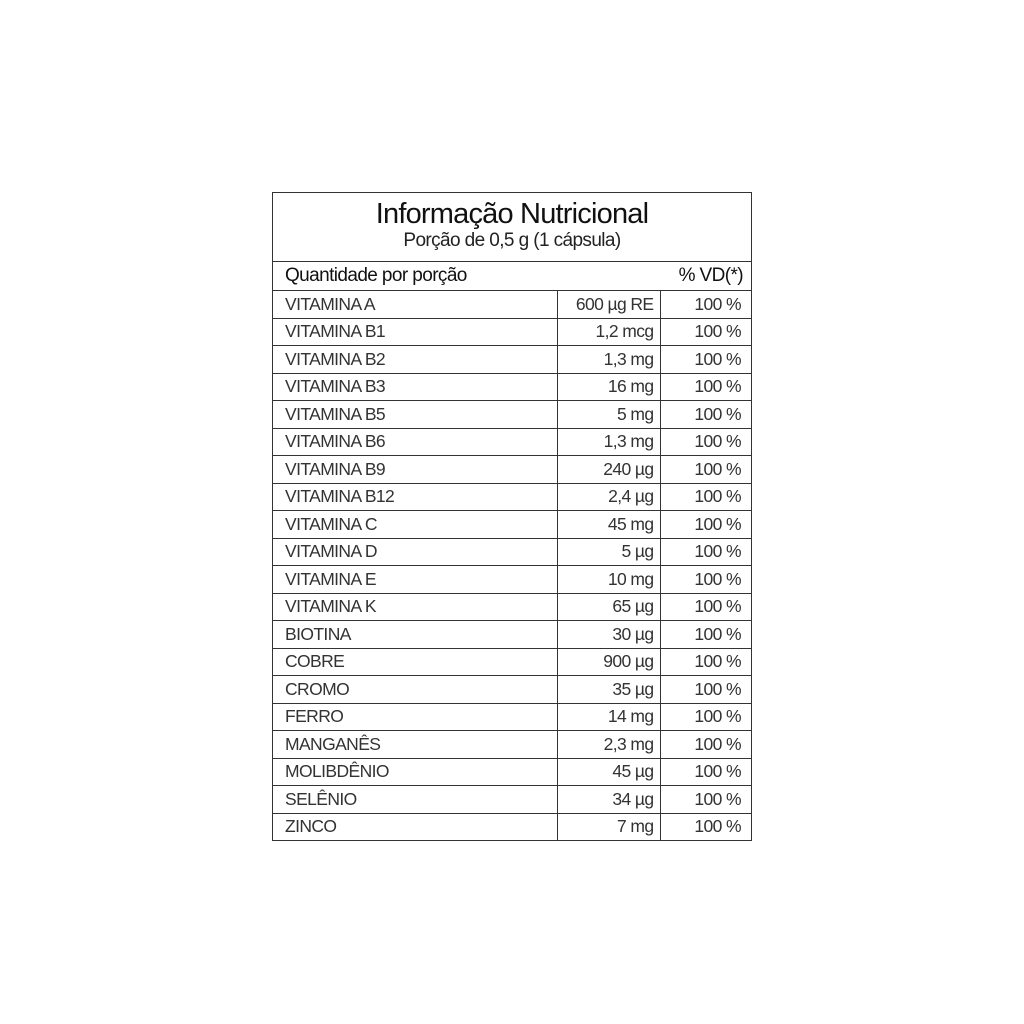 This screenshot has height=1024, width=1024. I want to click on nutrient-name: BIOTINA, so click(415, 634).